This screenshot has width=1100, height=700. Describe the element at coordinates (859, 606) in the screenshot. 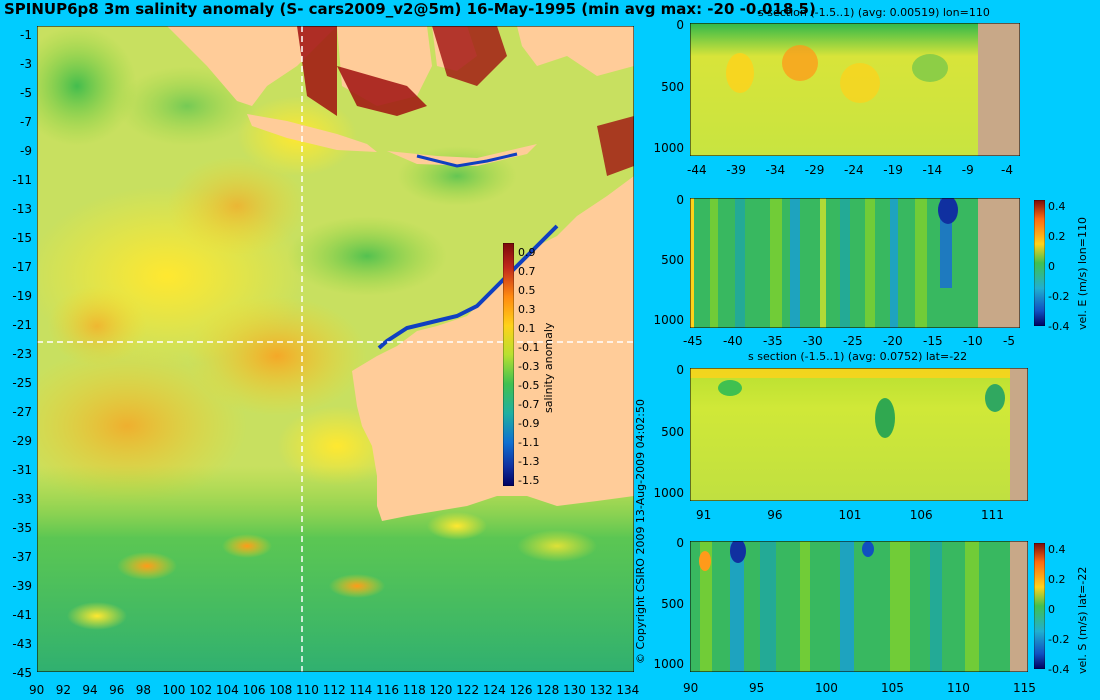

I see `panel4-section` at that location.